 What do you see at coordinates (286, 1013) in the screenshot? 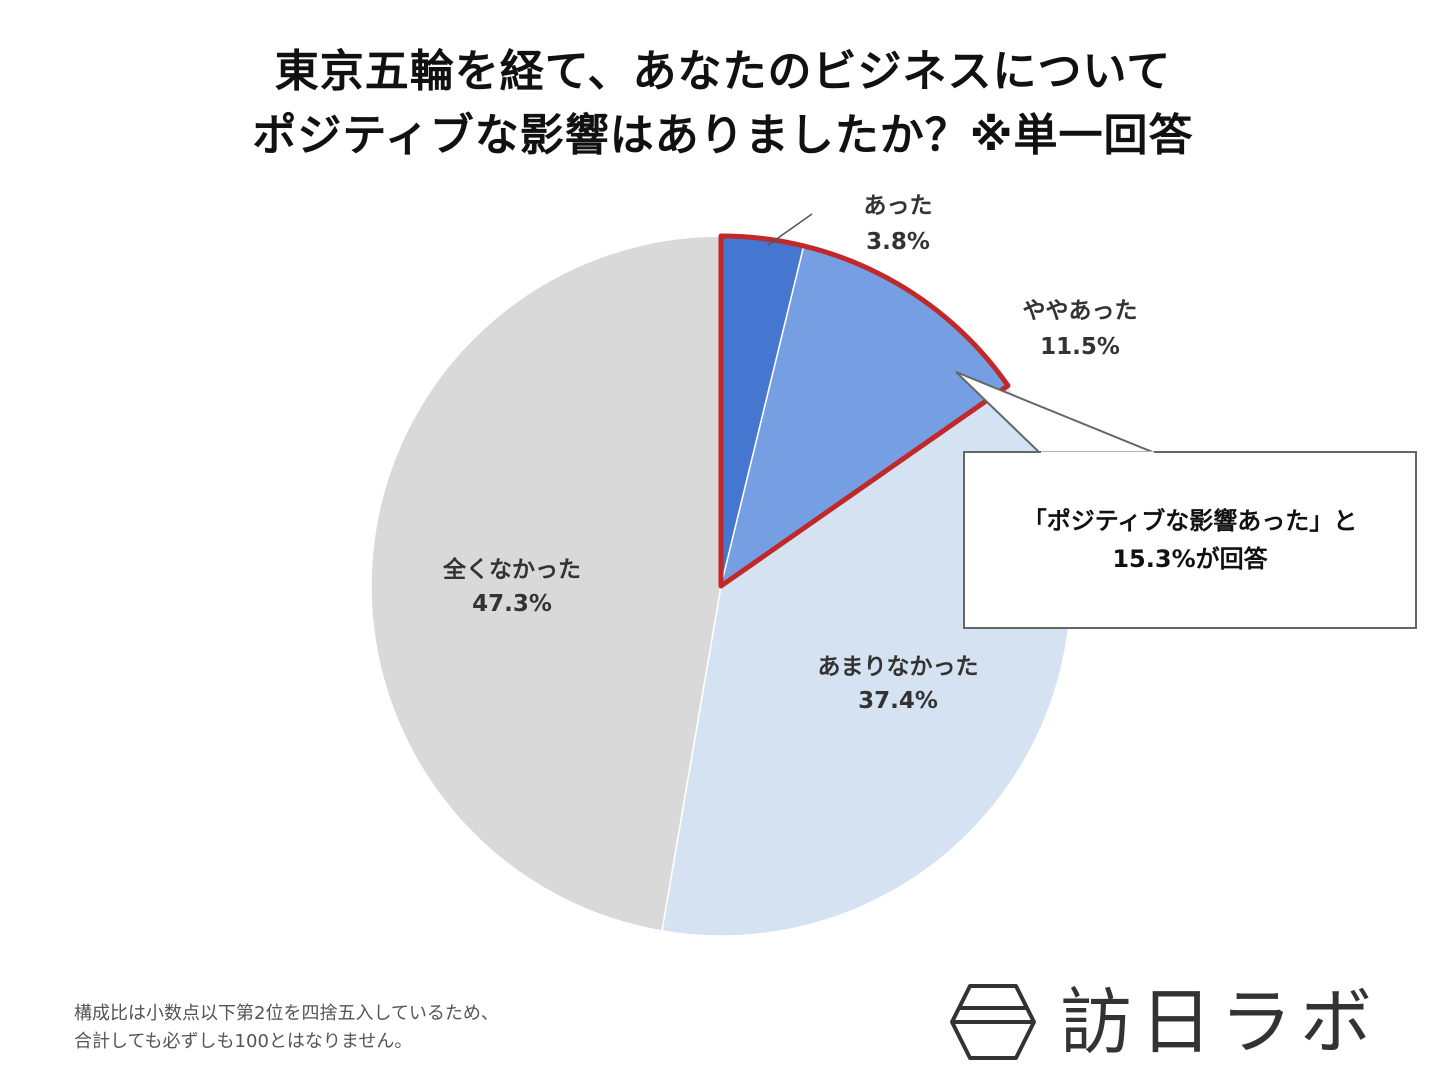
I see `footnote-line1: 構成比は小数点以下第2位を四捨五入しているため、` at bounding box center [286, 1013].